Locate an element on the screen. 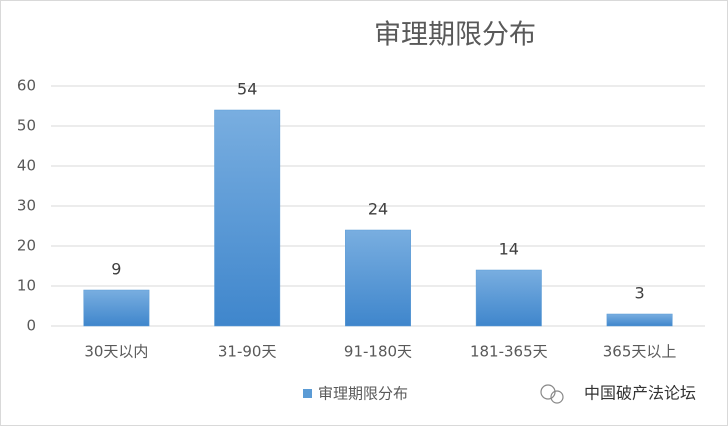 This screenshot has height=426, width=728. y-tick-label: 0 is located at coordinates (31, 326).